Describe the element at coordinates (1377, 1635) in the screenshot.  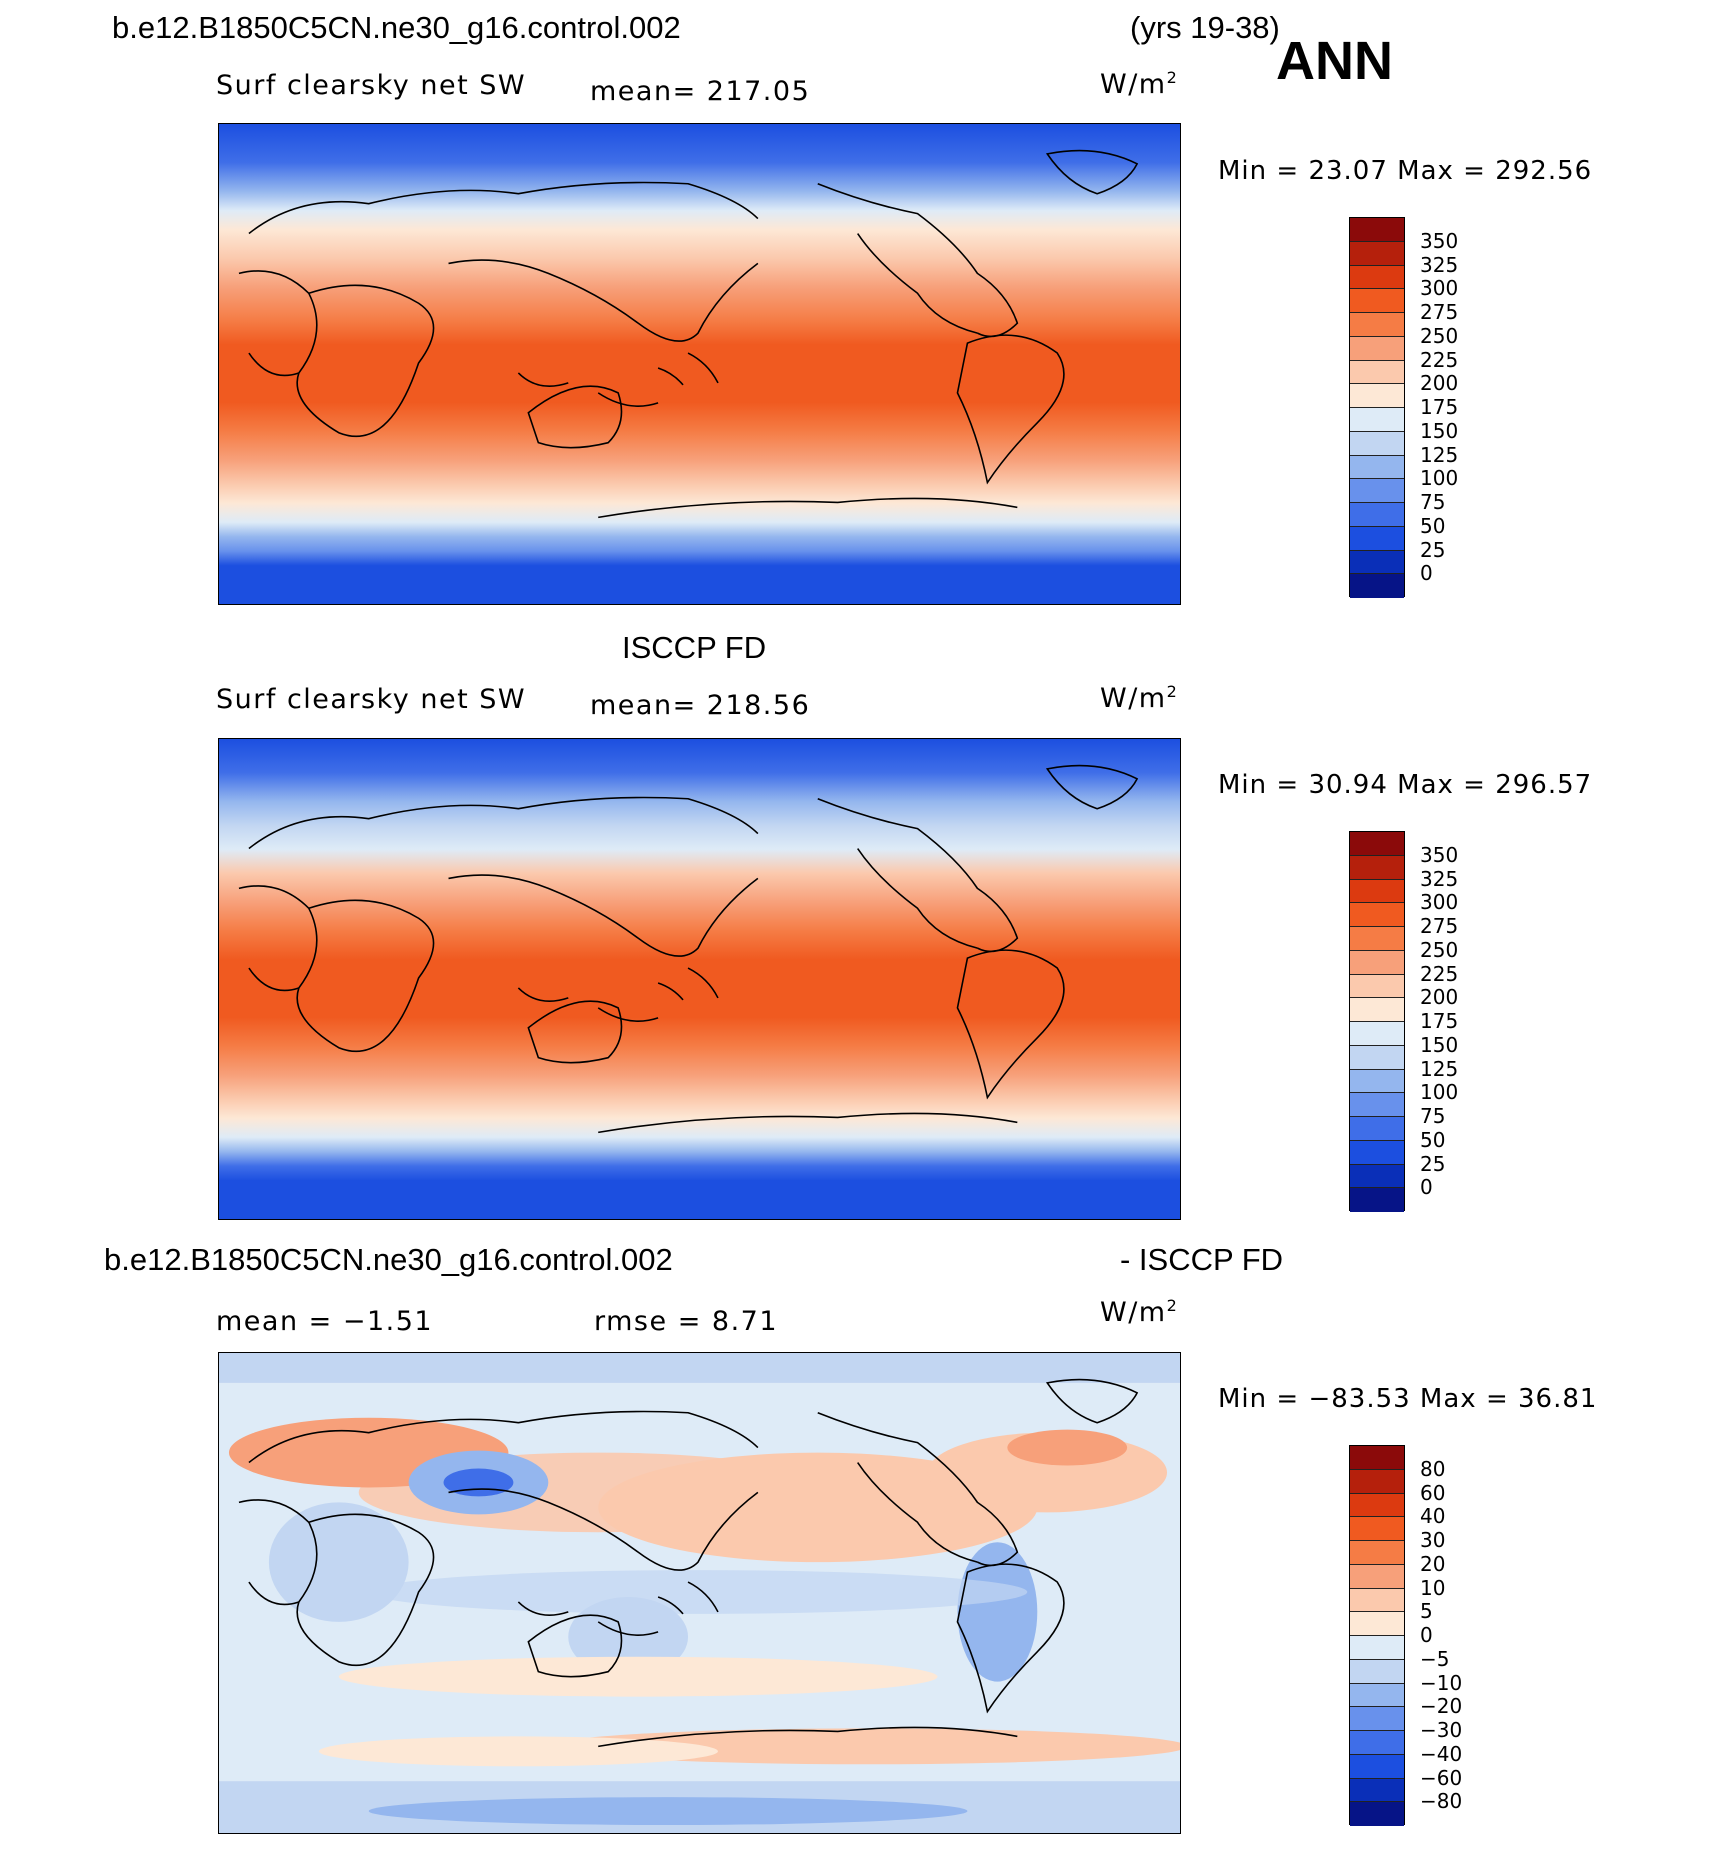
I see `panel3-colorbar` at that location.